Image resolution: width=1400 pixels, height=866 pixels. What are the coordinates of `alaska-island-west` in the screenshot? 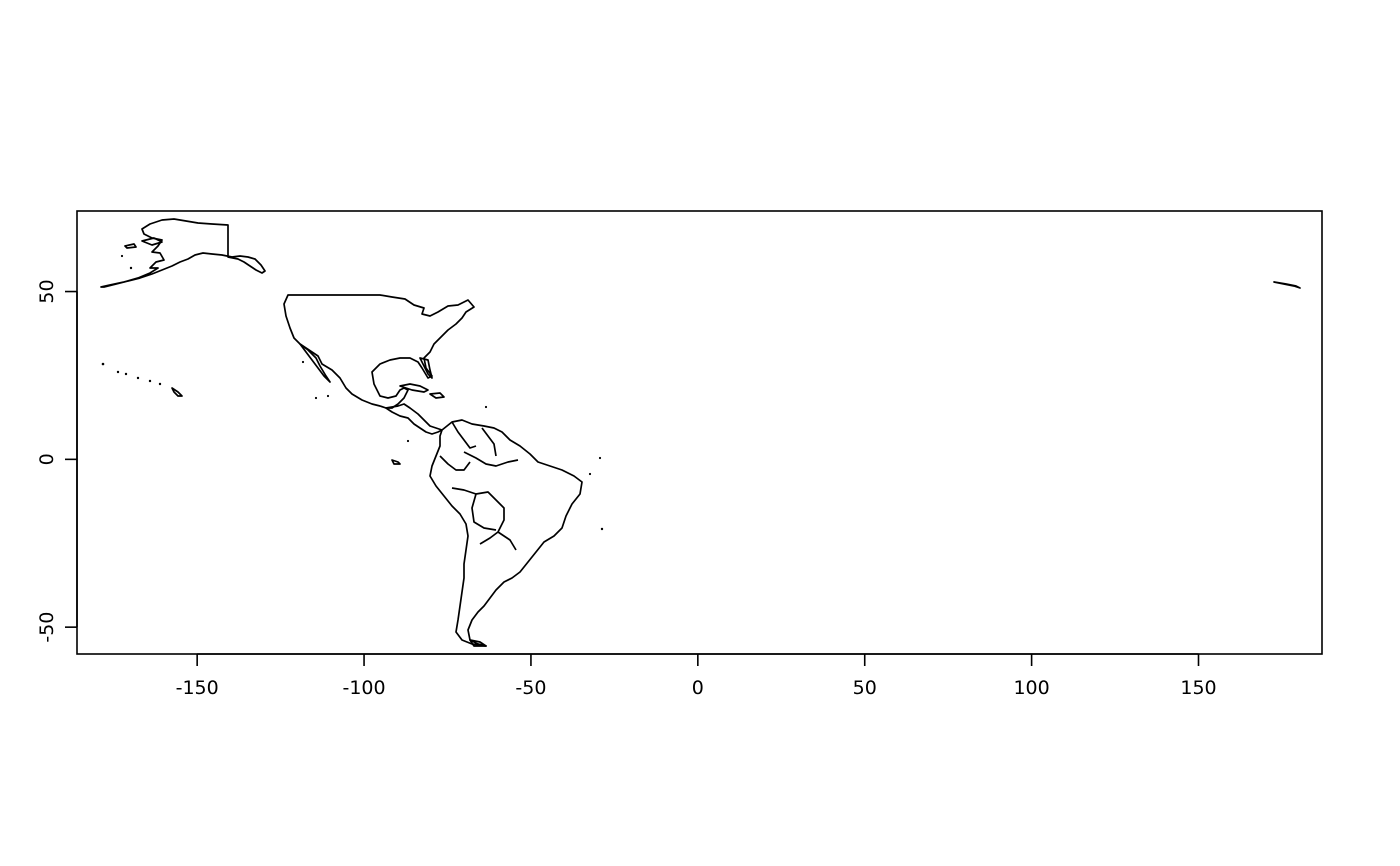 It's located at (130, 246).